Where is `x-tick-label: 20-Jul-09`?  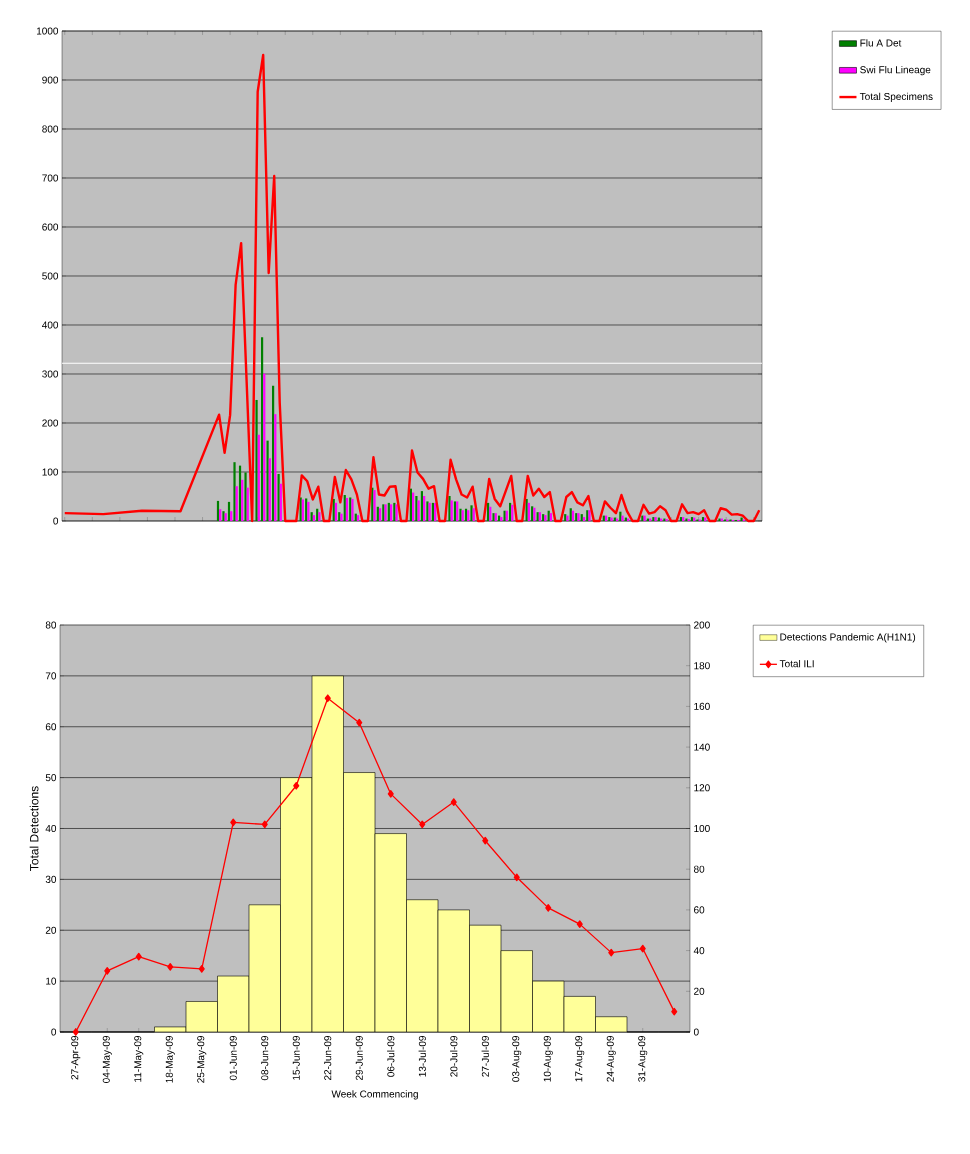
x-tick-label: 20-Jul-09 is located at coordinates (454, 1056).